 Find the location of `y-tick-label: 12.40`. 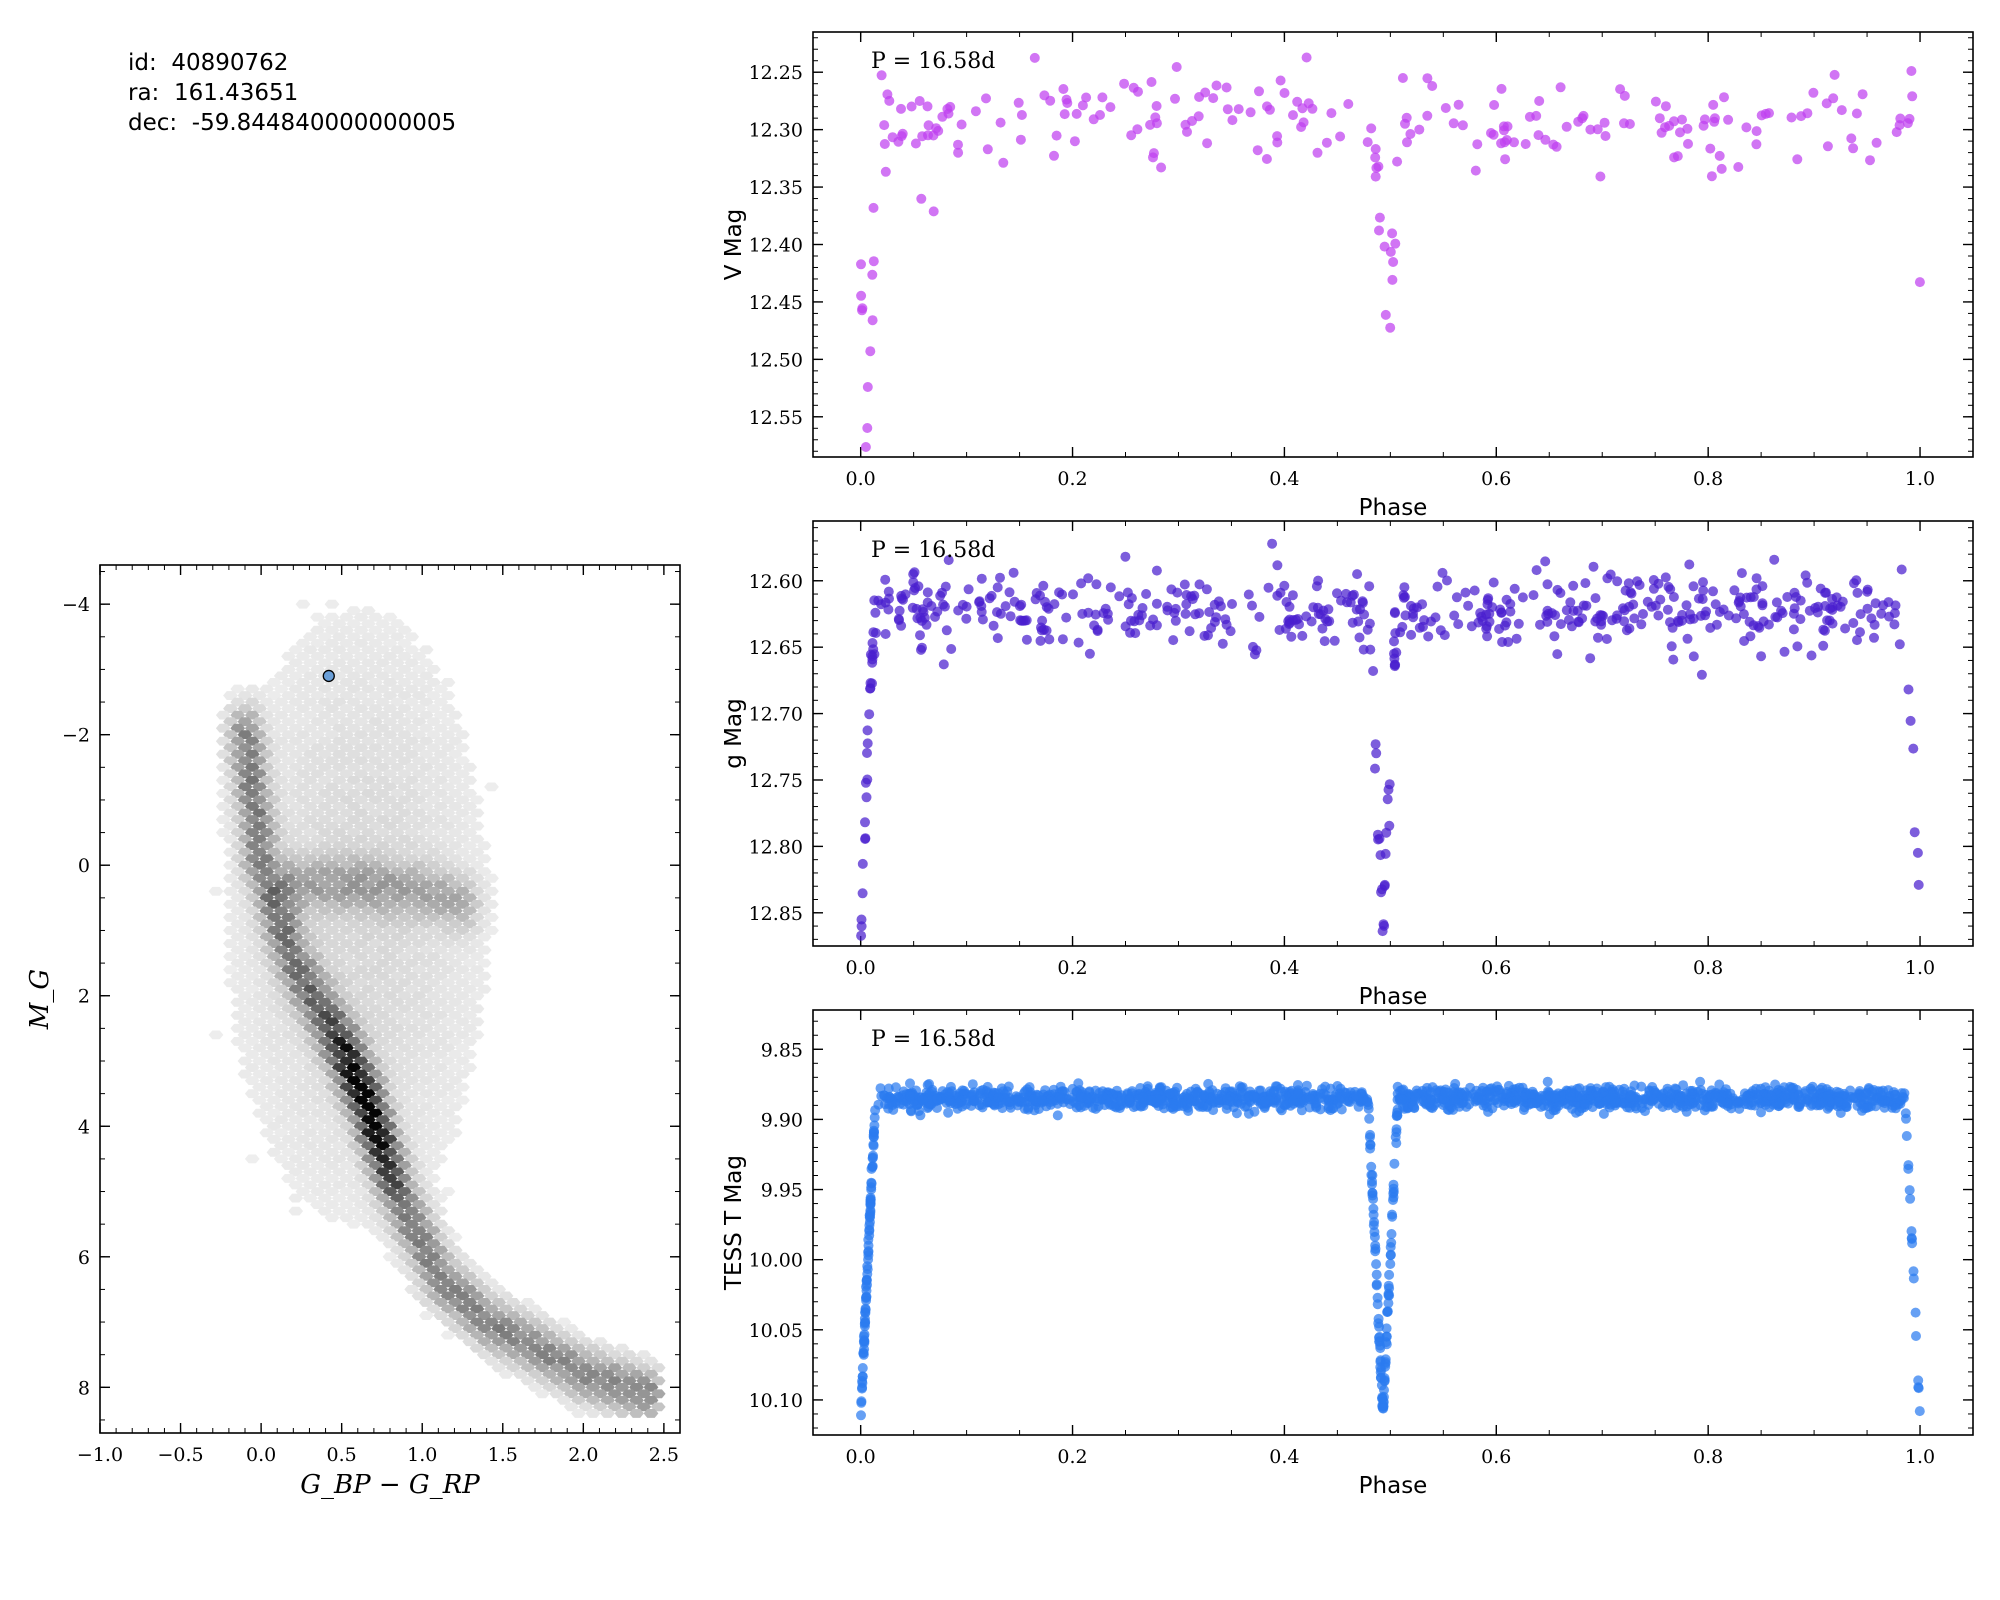

y-tick-label: 12.40 is located at coordinates (776, 246).